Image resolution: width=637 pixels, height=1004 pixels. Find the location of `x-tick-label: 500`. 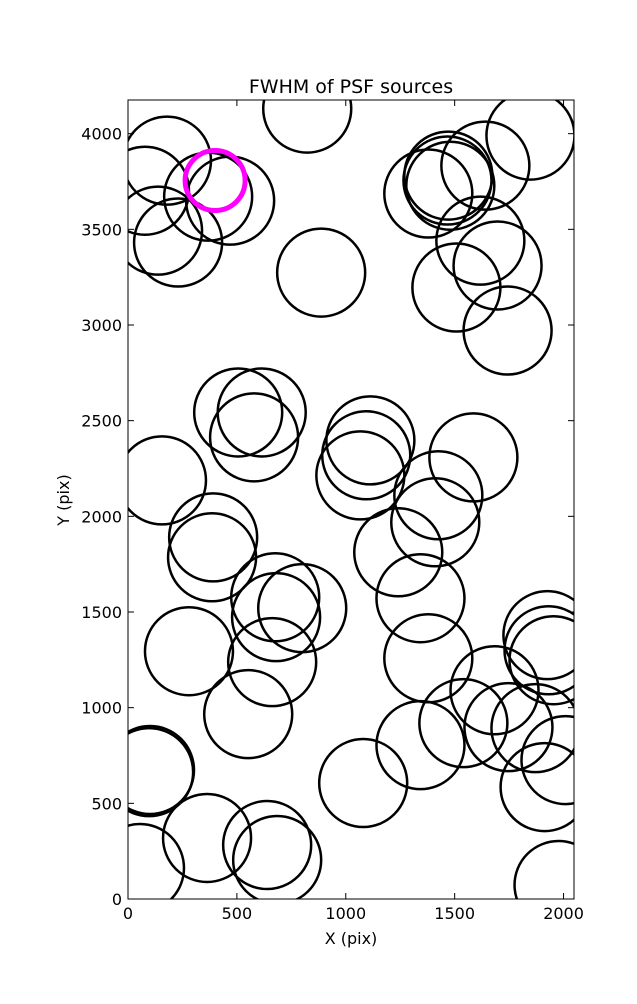

x-tick-label: 500 is located at coordinates (237, 913).